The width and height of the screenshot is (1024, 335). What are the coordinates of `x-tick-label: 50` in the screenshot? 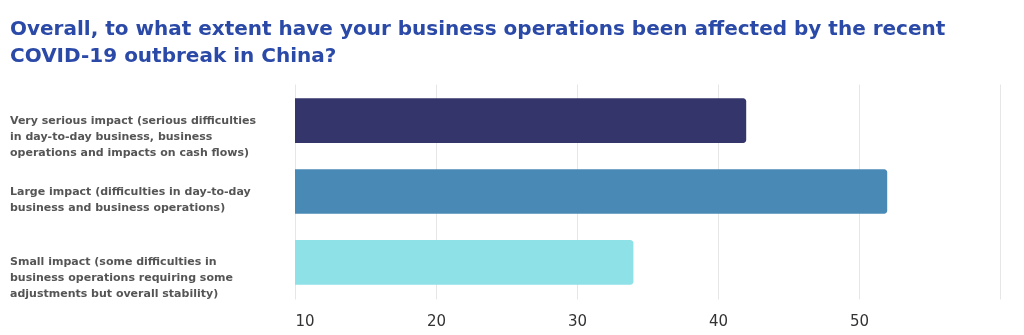 It's located at (859, 320).